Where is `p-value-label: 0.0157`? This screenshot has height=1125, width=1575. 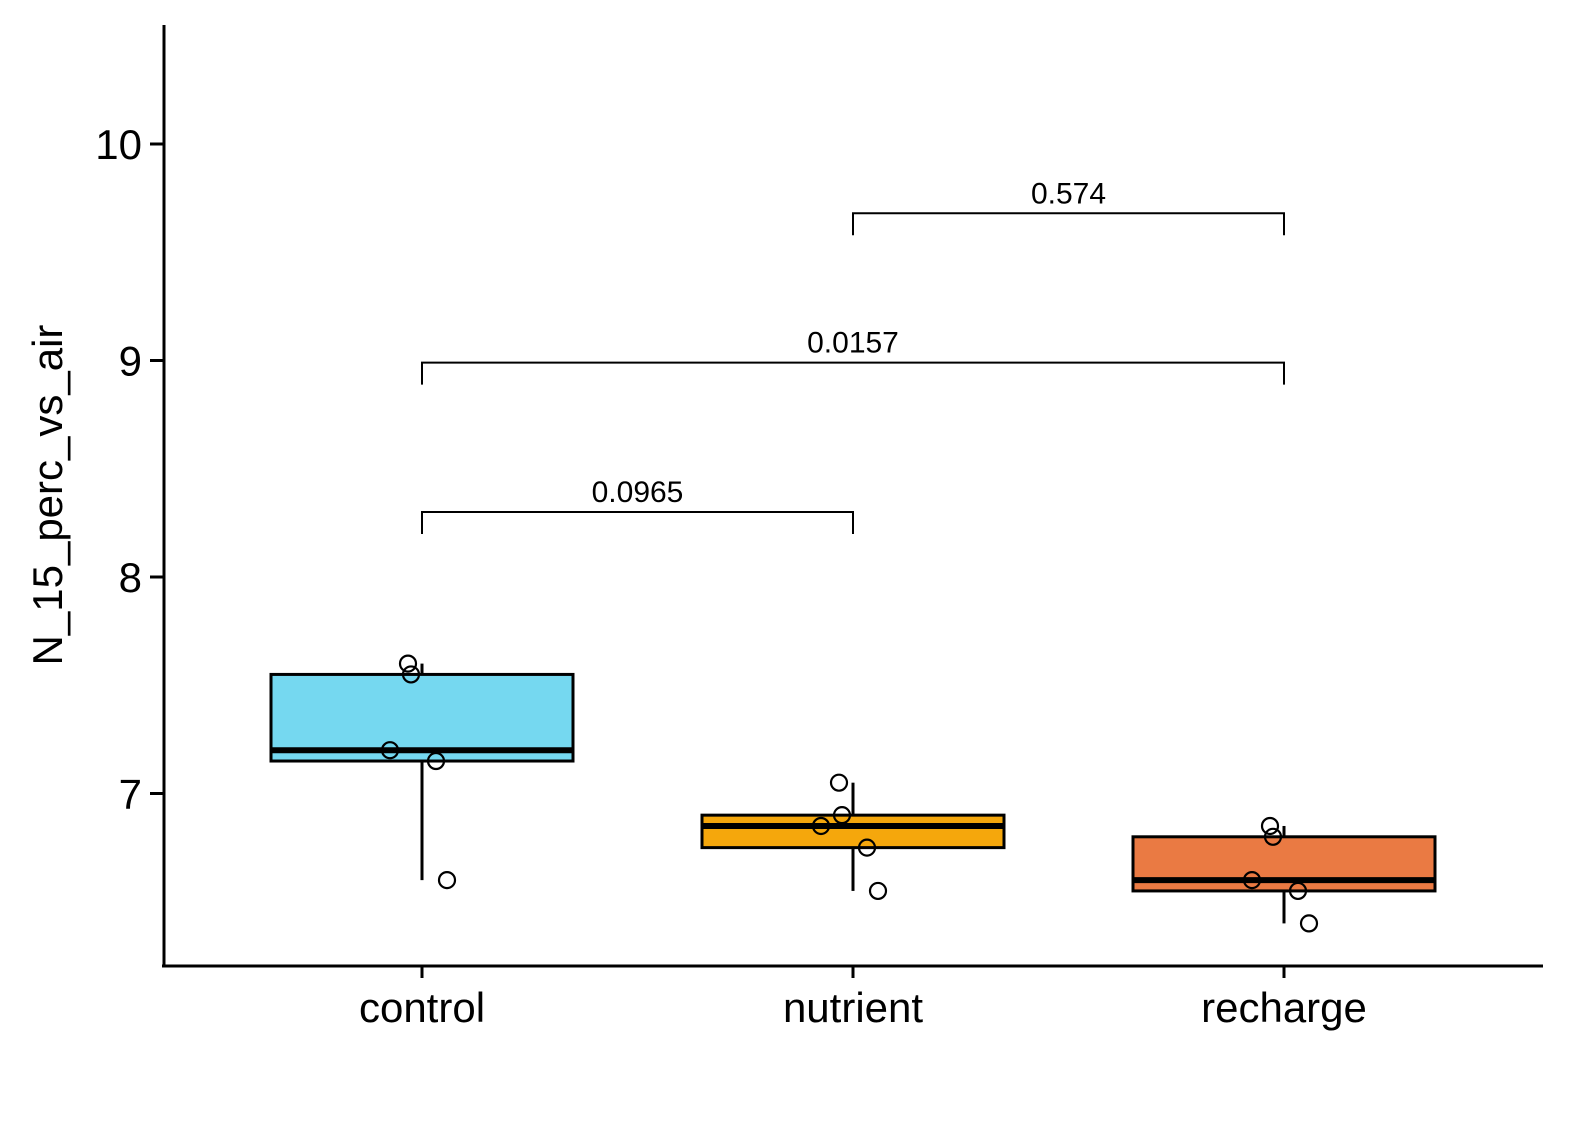
p-value-label: 0.0157 is located at coordinates (853, 343).